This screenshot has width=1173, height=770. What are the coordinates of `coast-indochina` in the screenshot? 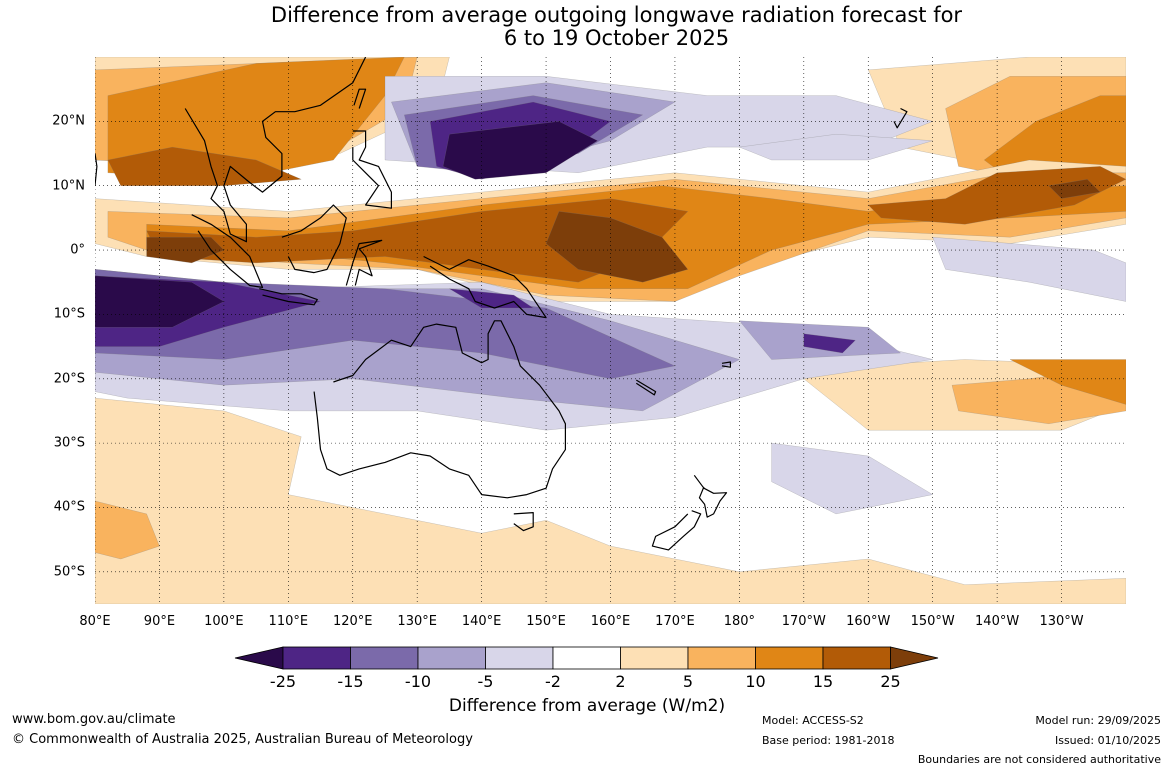 It's located at (275, 150).